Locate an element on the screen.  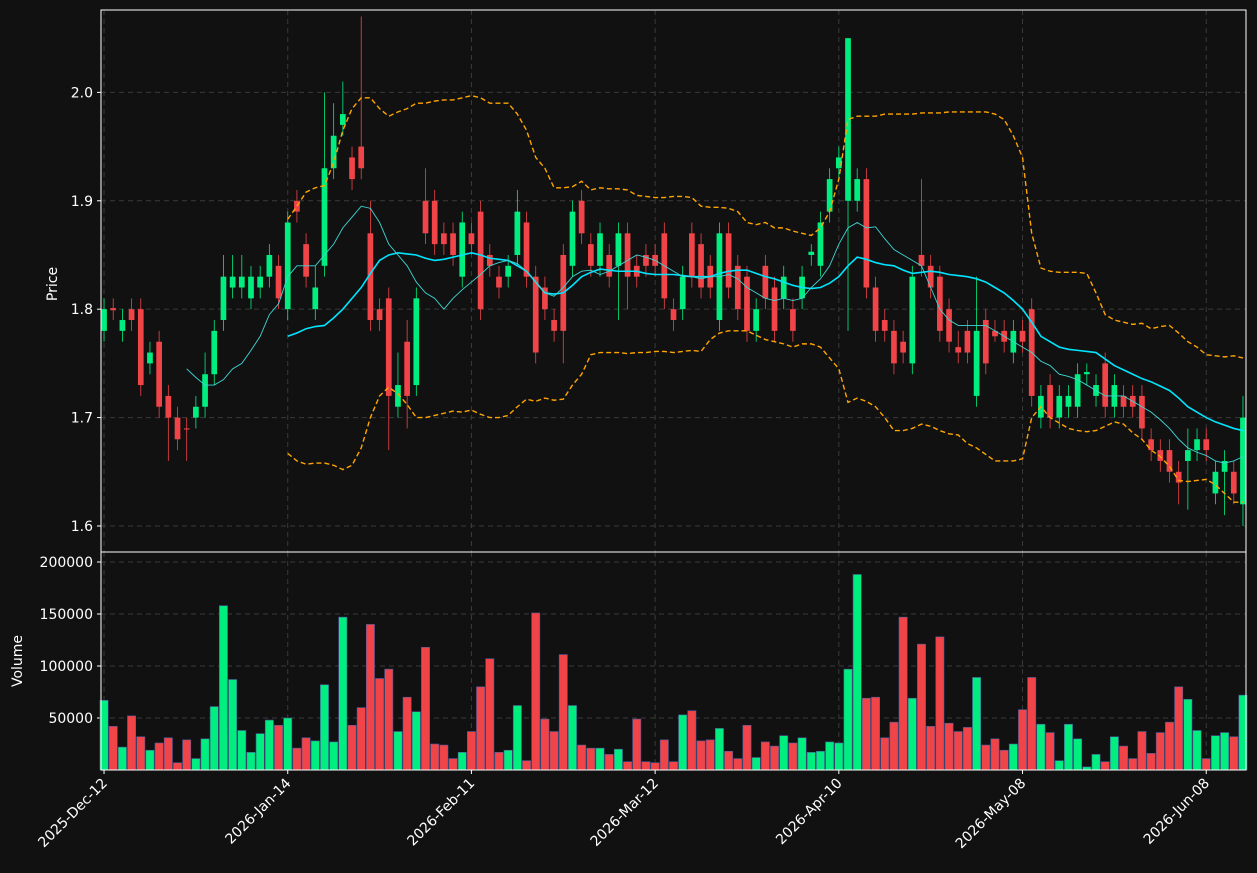
y-tick-label: 50000 is located at coordinates (70, 719).